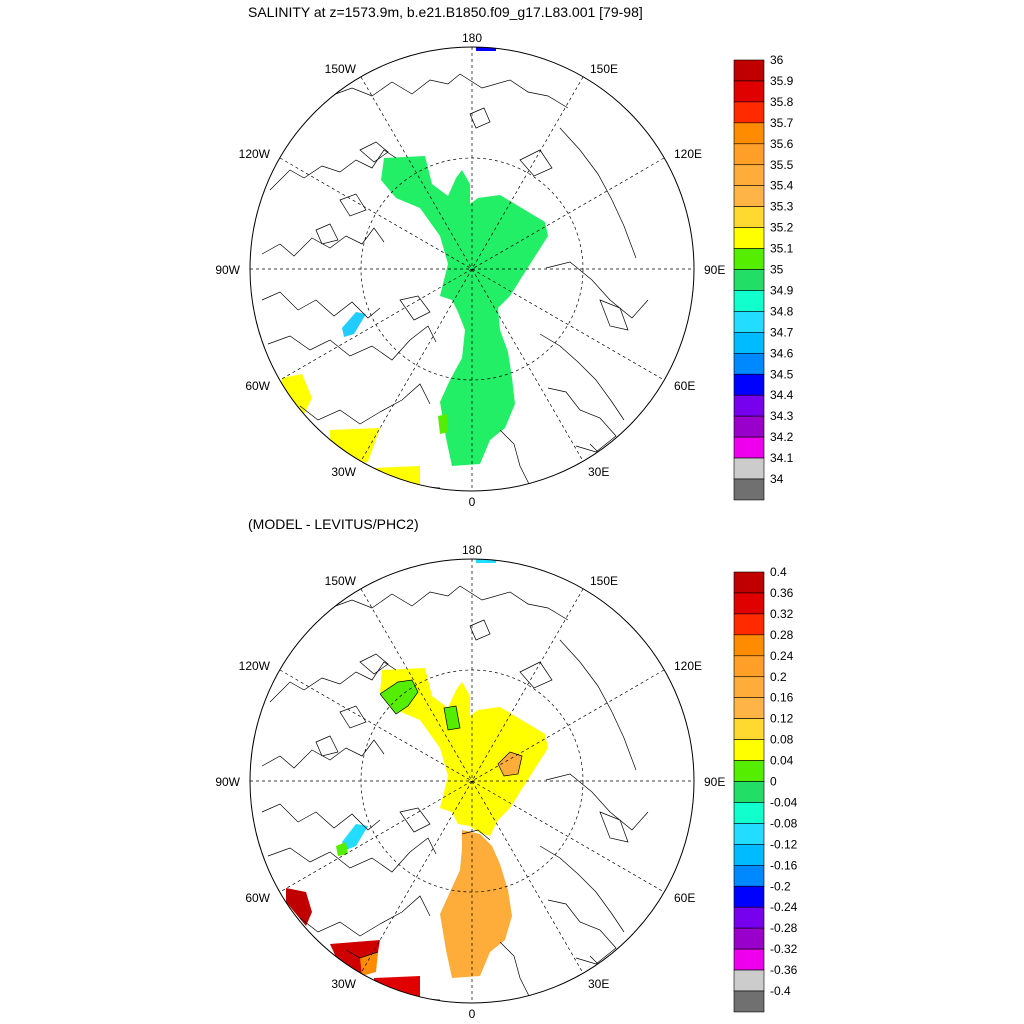 The width and height of the screenshot is (1024, 1024). Describe the element at coordinates (782, 593) in the screenshot. I see `bottom-colorbar-label: 0.36` at that location.